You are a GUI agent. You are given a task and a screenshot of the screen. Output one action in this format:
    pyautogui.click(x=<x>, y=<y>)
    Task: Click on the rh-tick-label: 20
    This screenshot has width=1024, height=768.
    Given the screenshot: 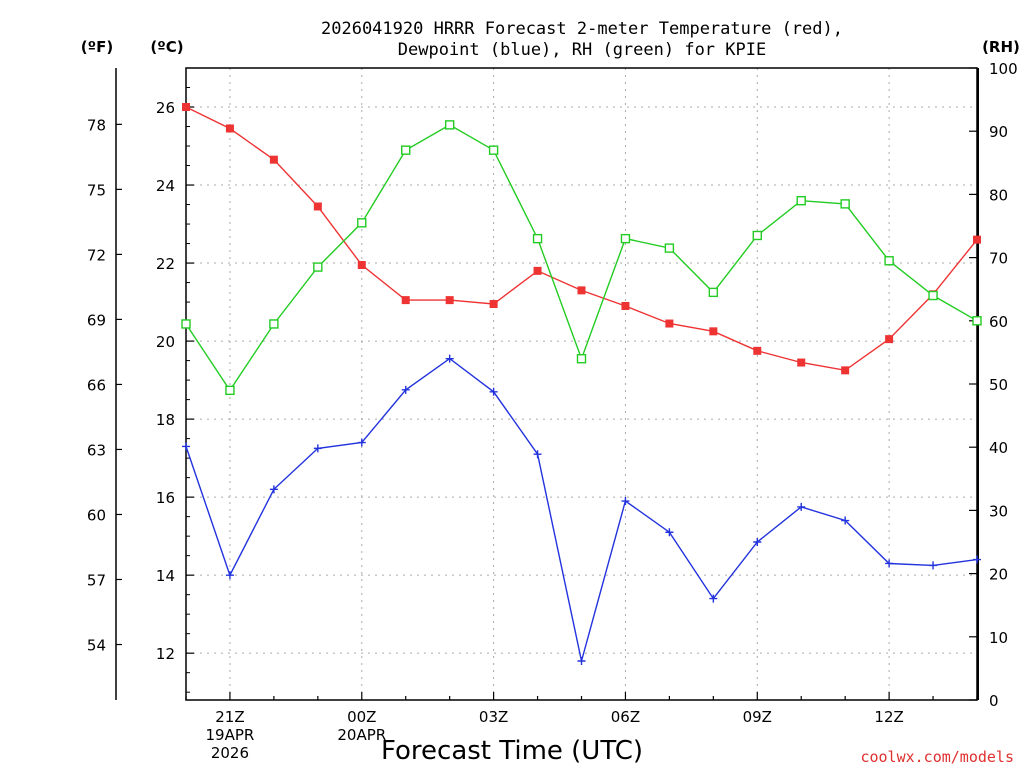 What is the action you would take?
    pyautogui.click(x=998, y=575)
    